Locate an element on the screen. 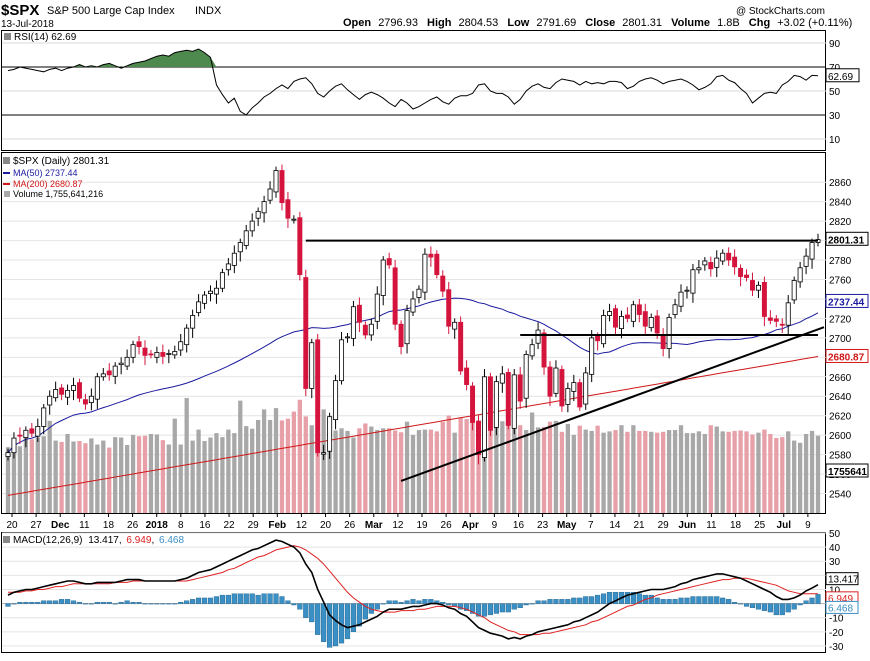  price-tick-label: 2620 is located at coordinates (840, 417).